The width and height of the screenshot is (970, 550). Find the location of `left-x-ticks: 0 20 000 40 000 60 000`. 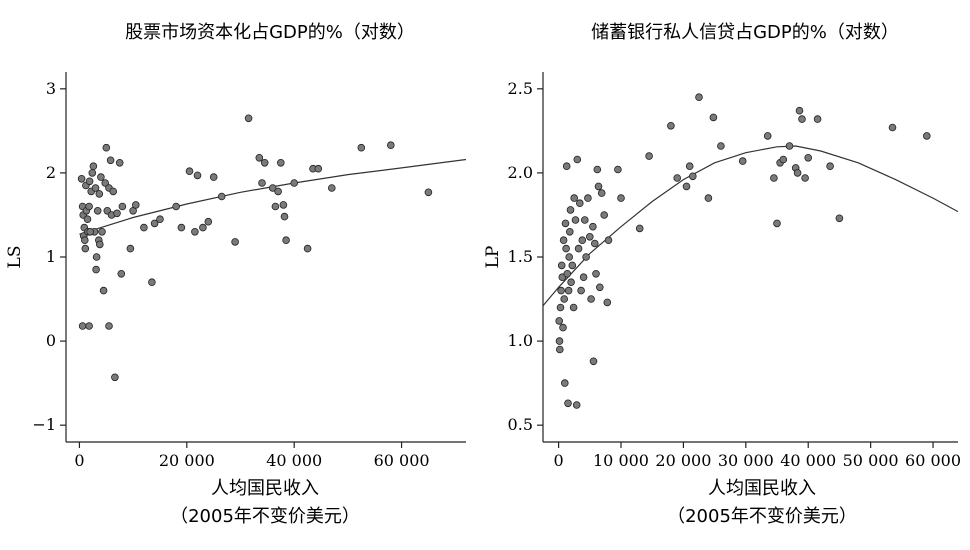

left-x-ticks: 0 20 000 40 000 60 000 is located at coordinates (252, 456).